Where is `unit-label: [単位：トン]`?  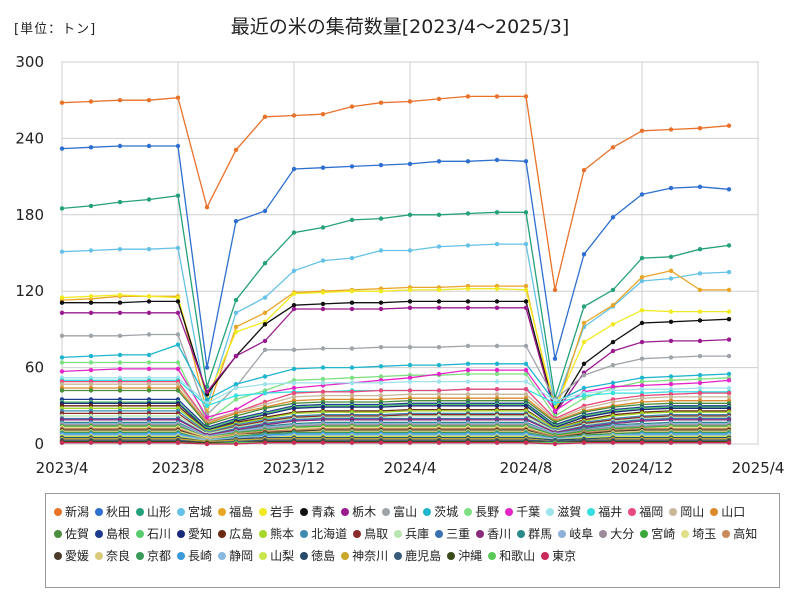
unit-label: [単位：トン] is located at coordinates (55, 29).